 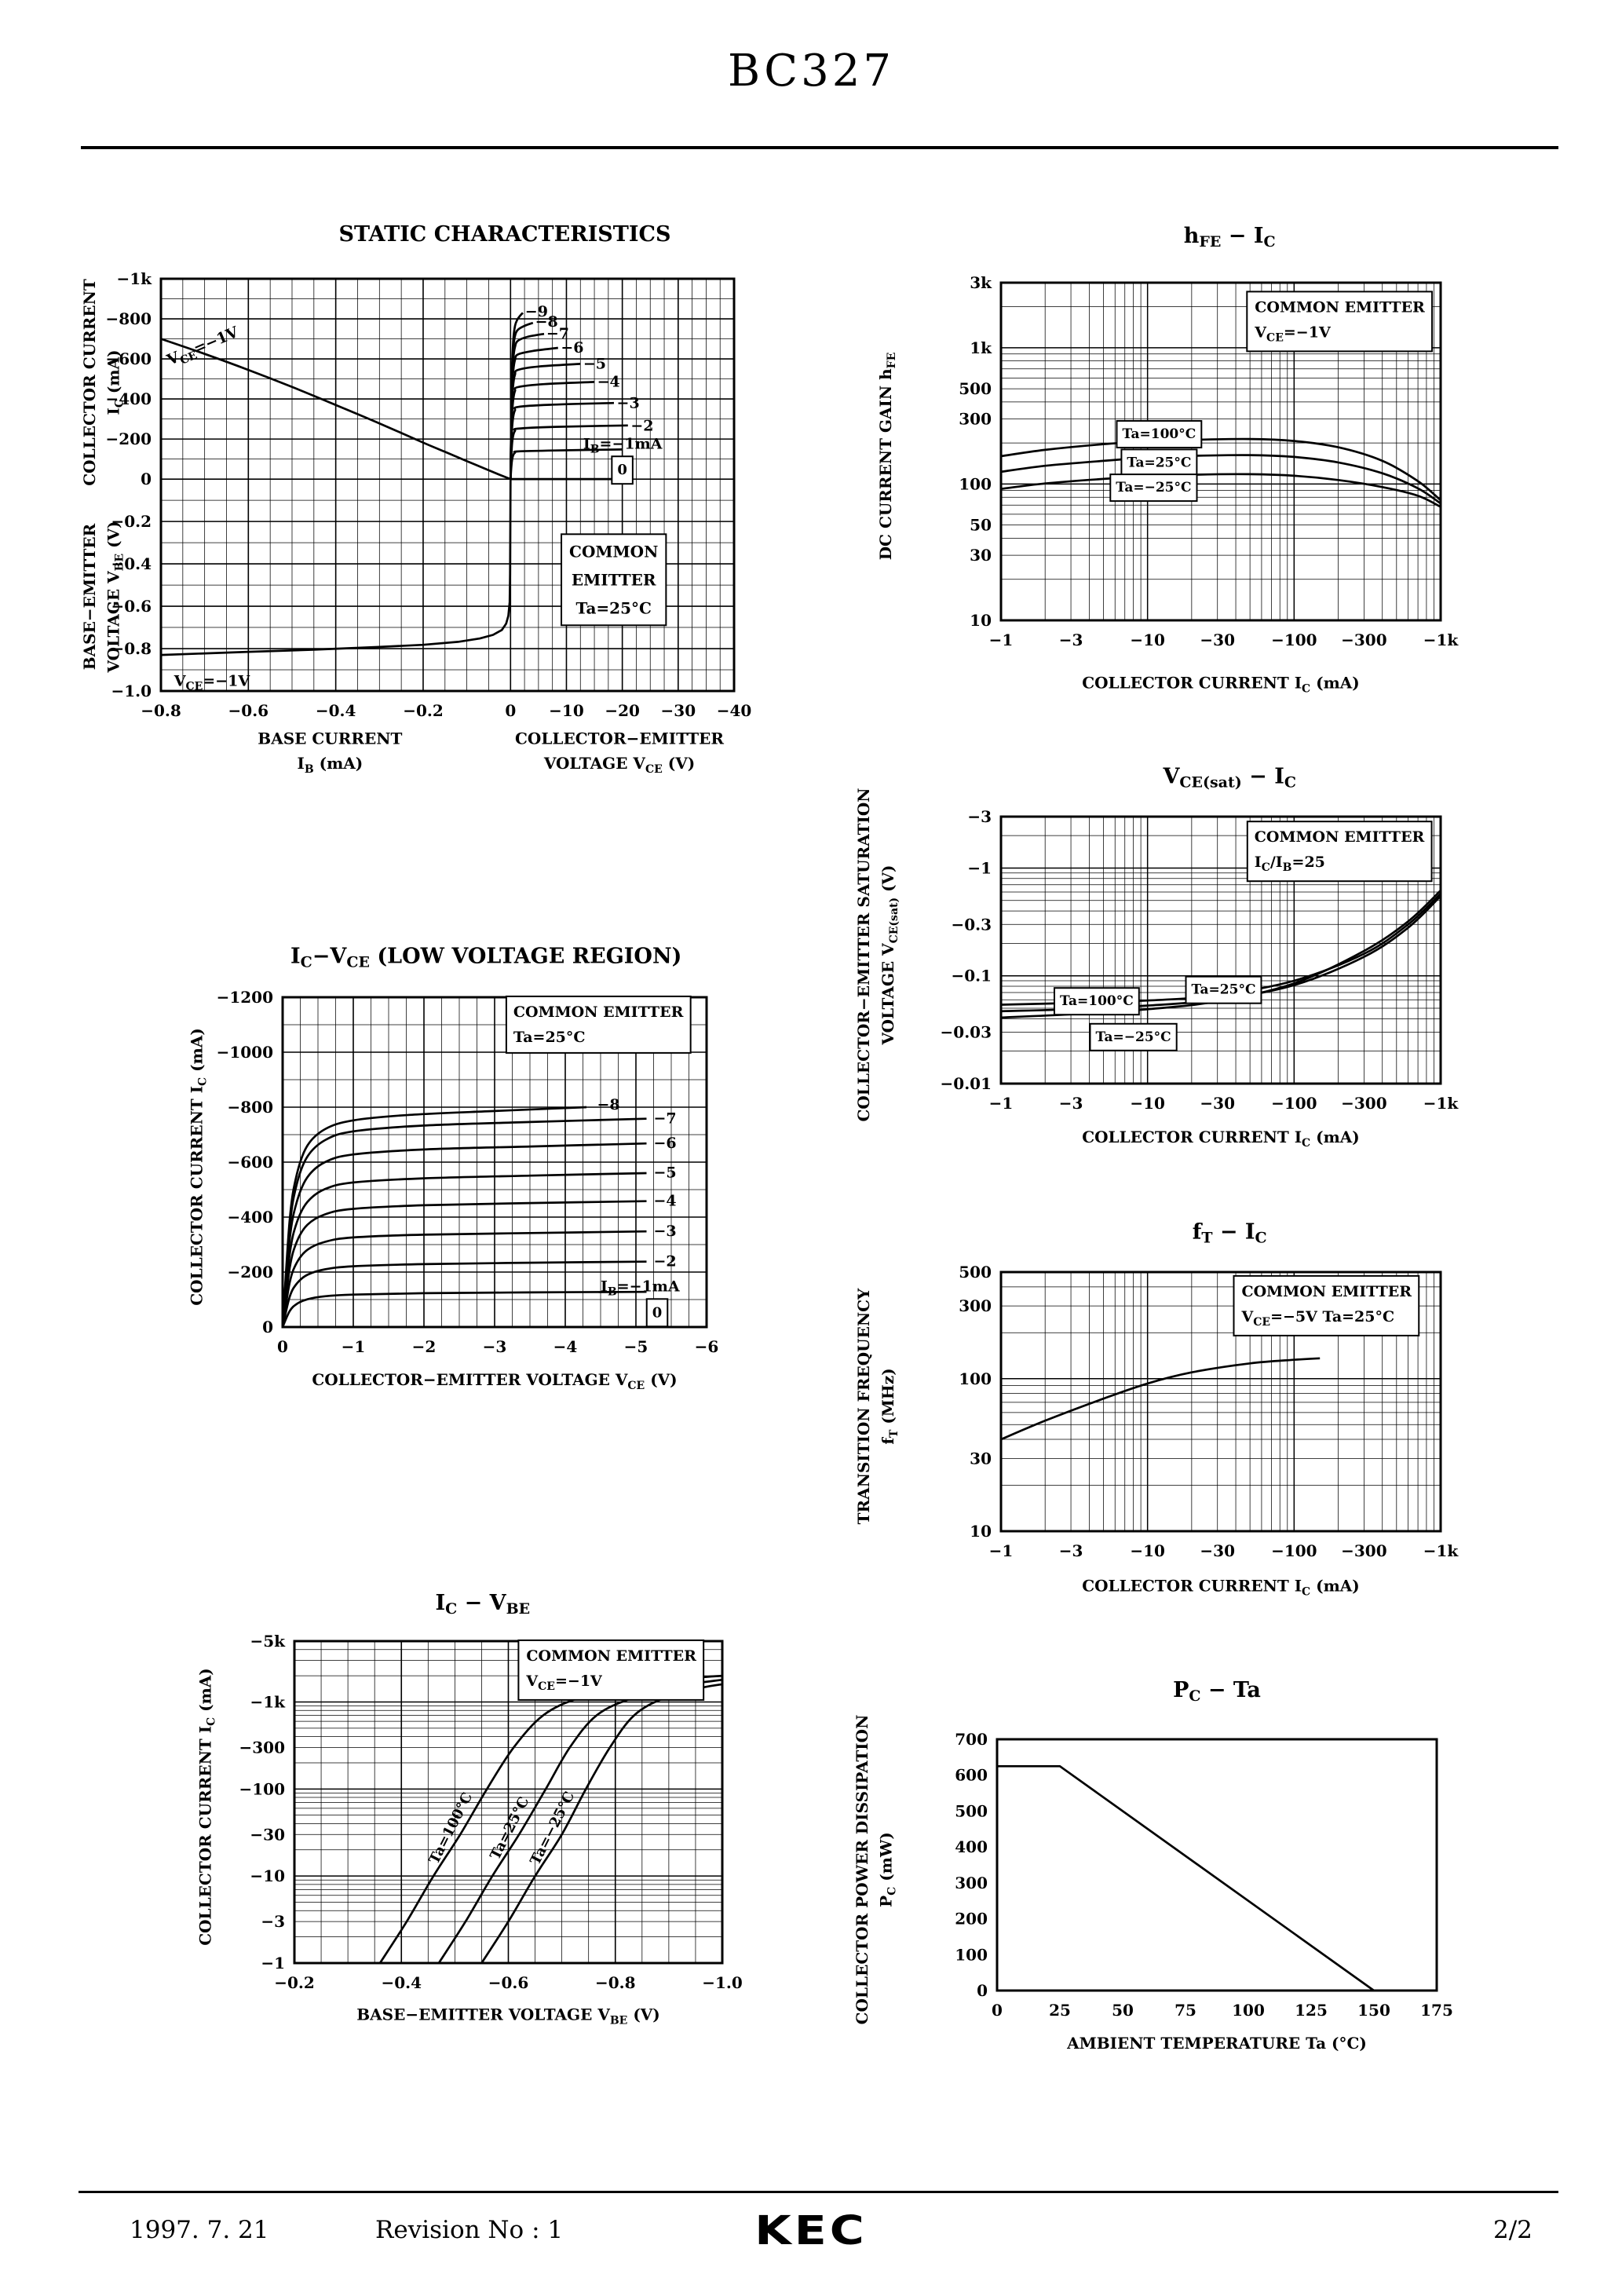 I want to click on svg-text: 30, so click(x=981, y=556).